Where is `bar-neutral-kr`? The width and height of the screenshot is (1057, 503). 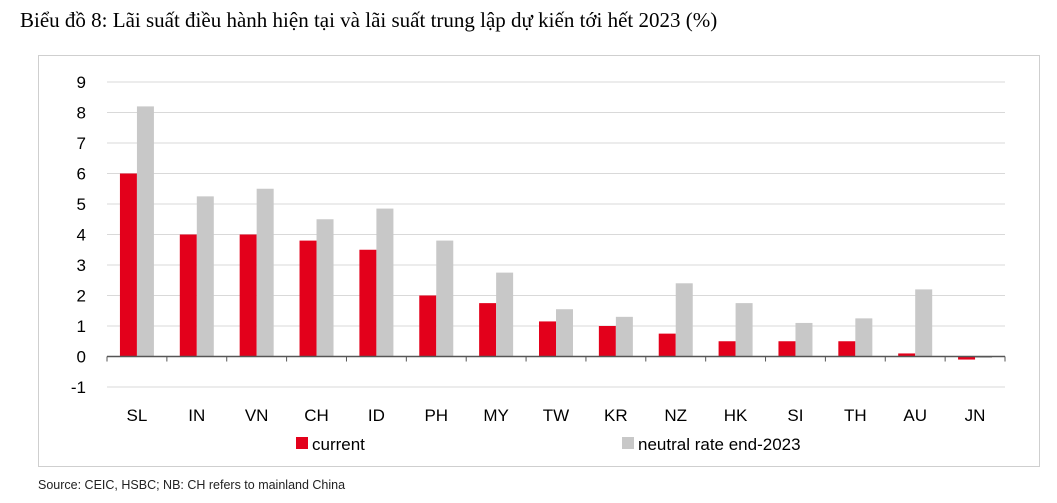 bar-neutral-kr is located at coordinates (624, 336).